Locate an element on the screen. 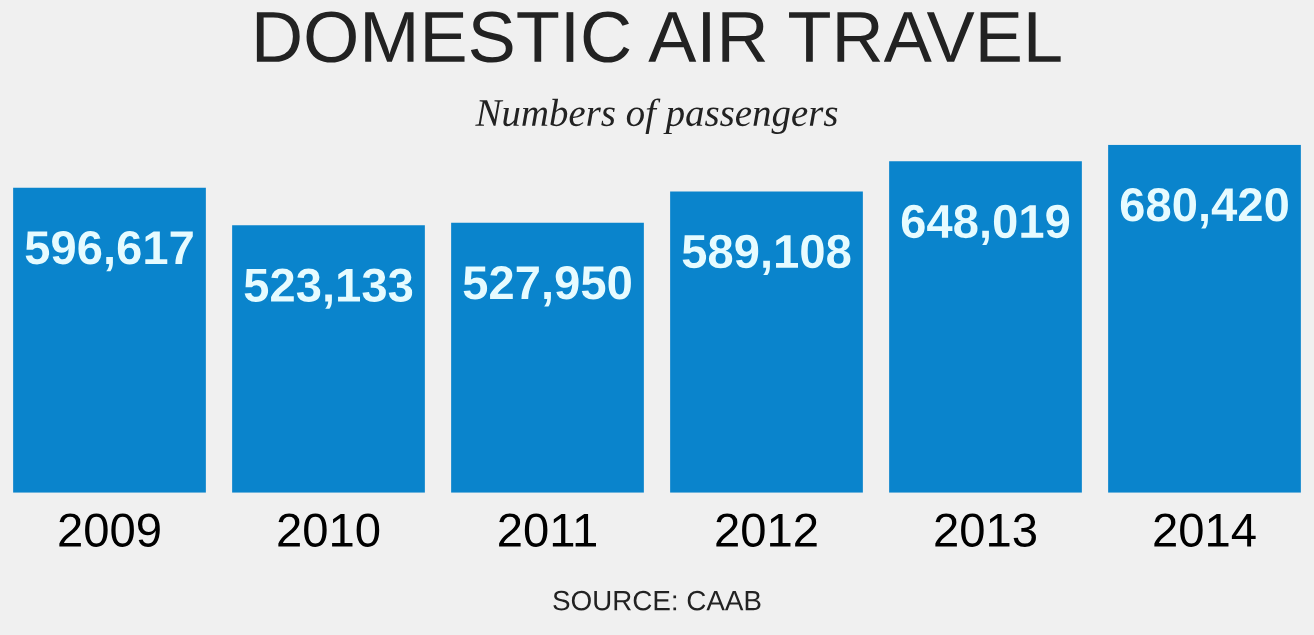  data-label: 589,108 is located at coordinates (766, 255).